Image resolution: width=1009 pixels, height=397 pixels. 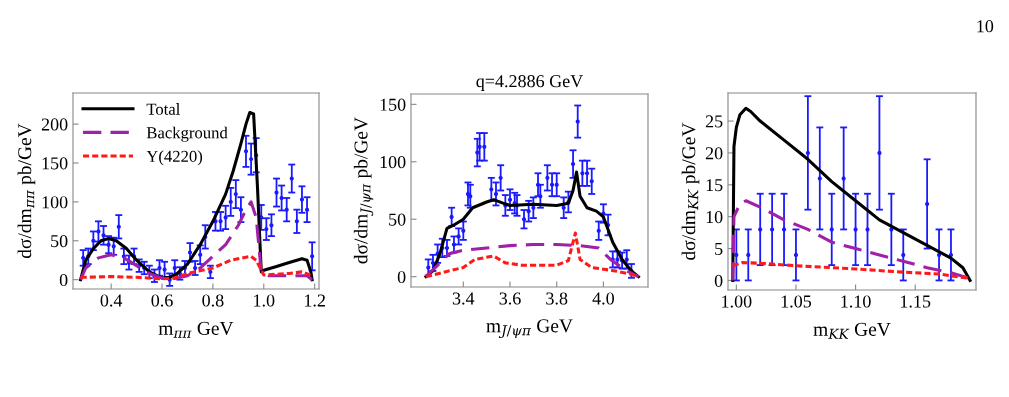 I want to click on x-tick-label: 3.8, so click(x=557, y=298).